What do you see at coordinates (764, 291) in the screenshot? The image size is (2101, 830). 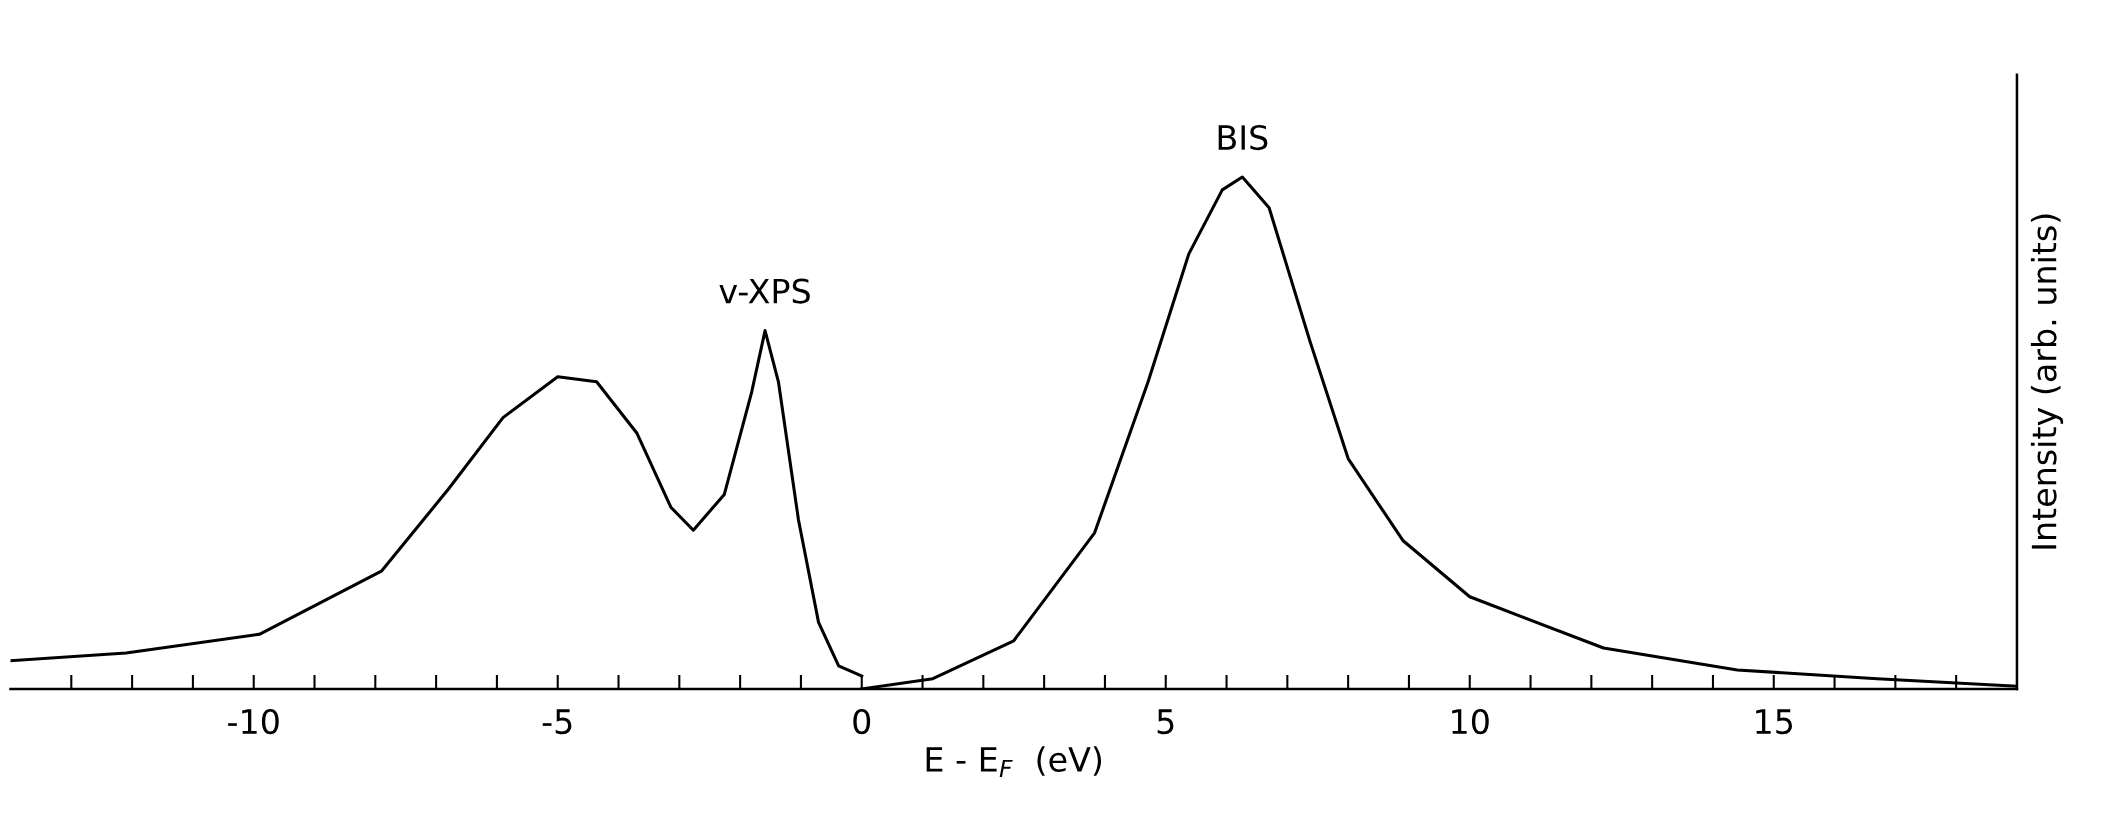 I see `series-label: v-XPS` at bounding box center [764, 291].